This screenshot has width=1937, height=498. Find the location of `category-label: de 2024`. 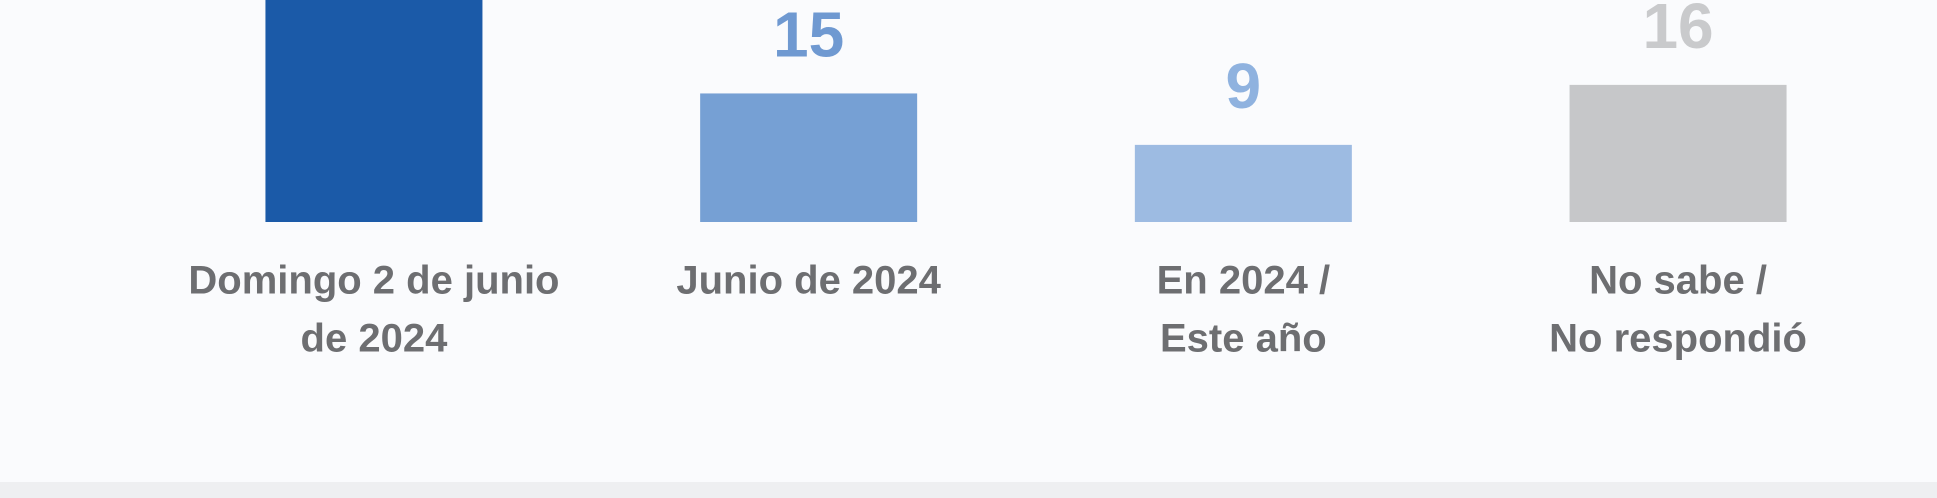

category-label: de 2024 is located at coordinates (375, 339).